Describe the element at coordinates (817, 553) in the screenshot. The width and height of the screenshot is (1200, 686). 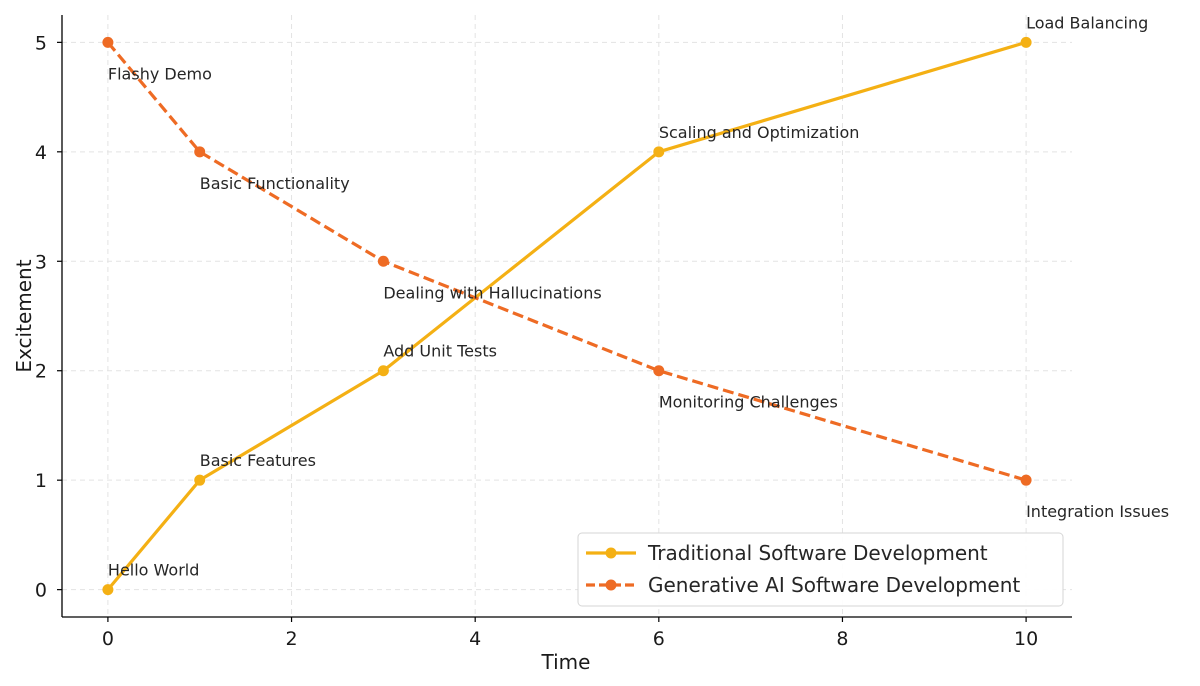
I see `legend-label: Traditional Software Development` at that location.